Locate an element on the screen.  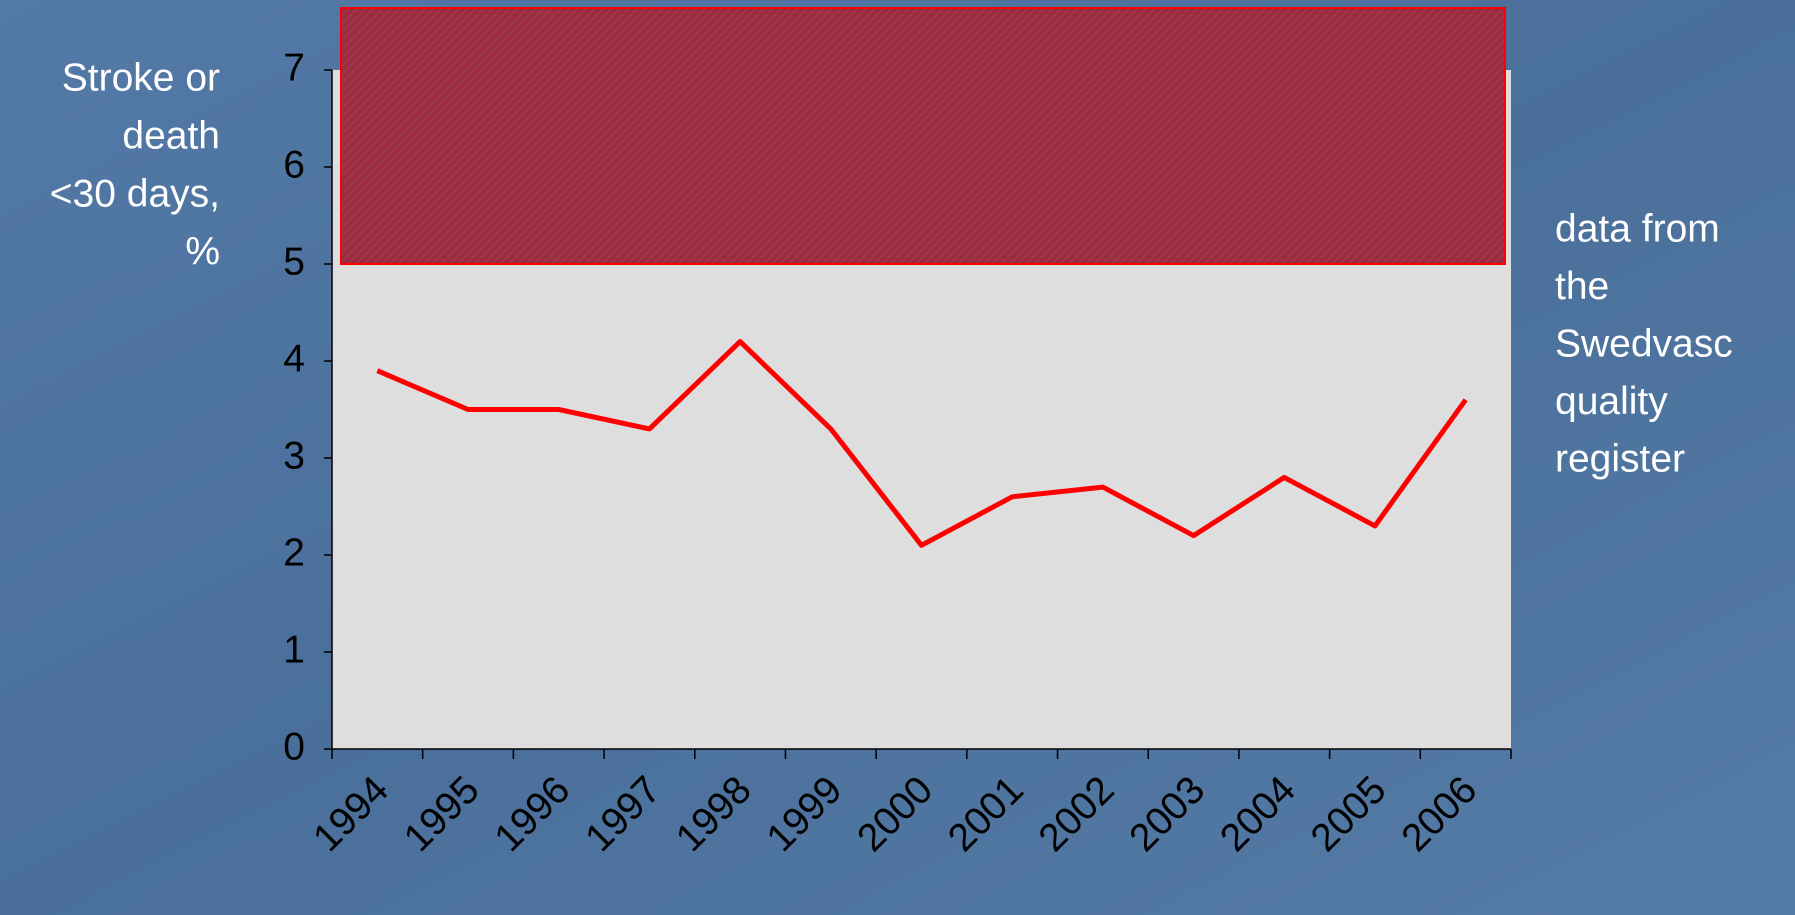
y-tick-label: 5 is located at coordinates (294, 261).